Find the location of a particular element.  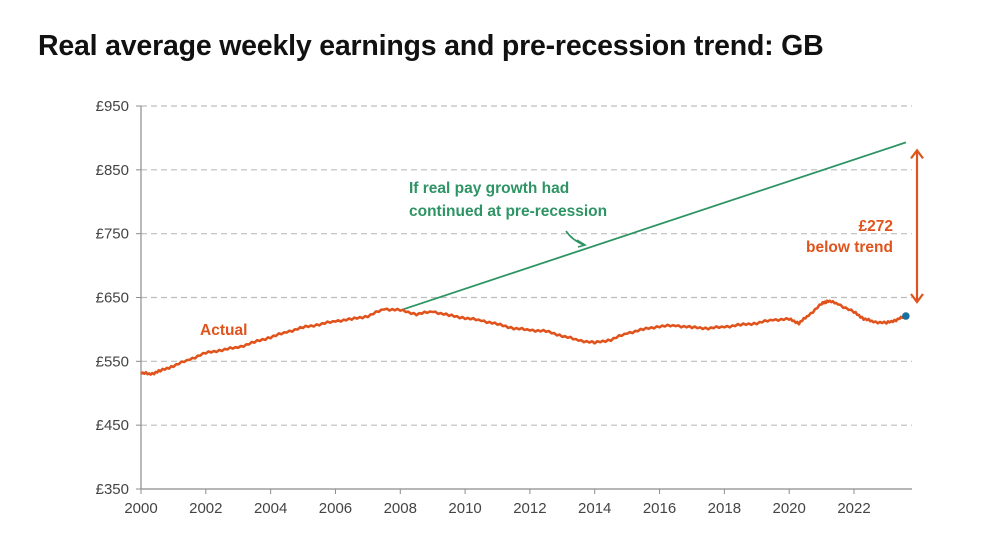

gap-arrow-up-icon is located at coordinates (917, 154).